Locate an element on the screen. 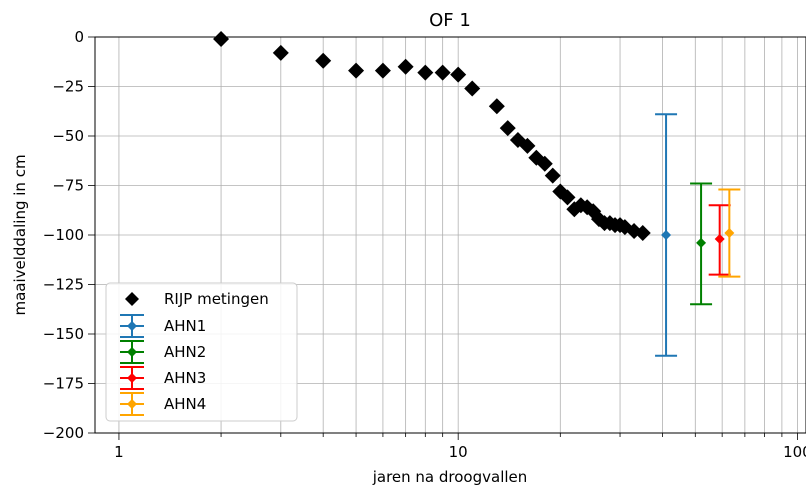 This screenshot has width=806, height=487. legend-label: AHN4 is located at coordinates (185, 404).